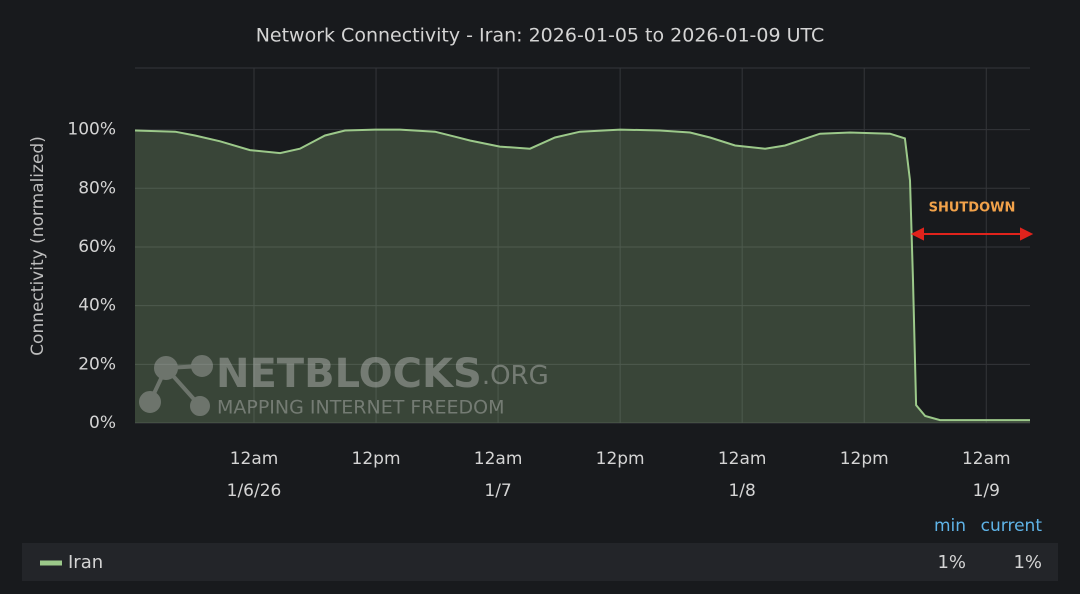 The height and width of the screenshot is (594, 1080). What do you see at coordinates (85, 562) in the screenshot?
I see `legend-label: Iran` at bounding box center [85, 562].